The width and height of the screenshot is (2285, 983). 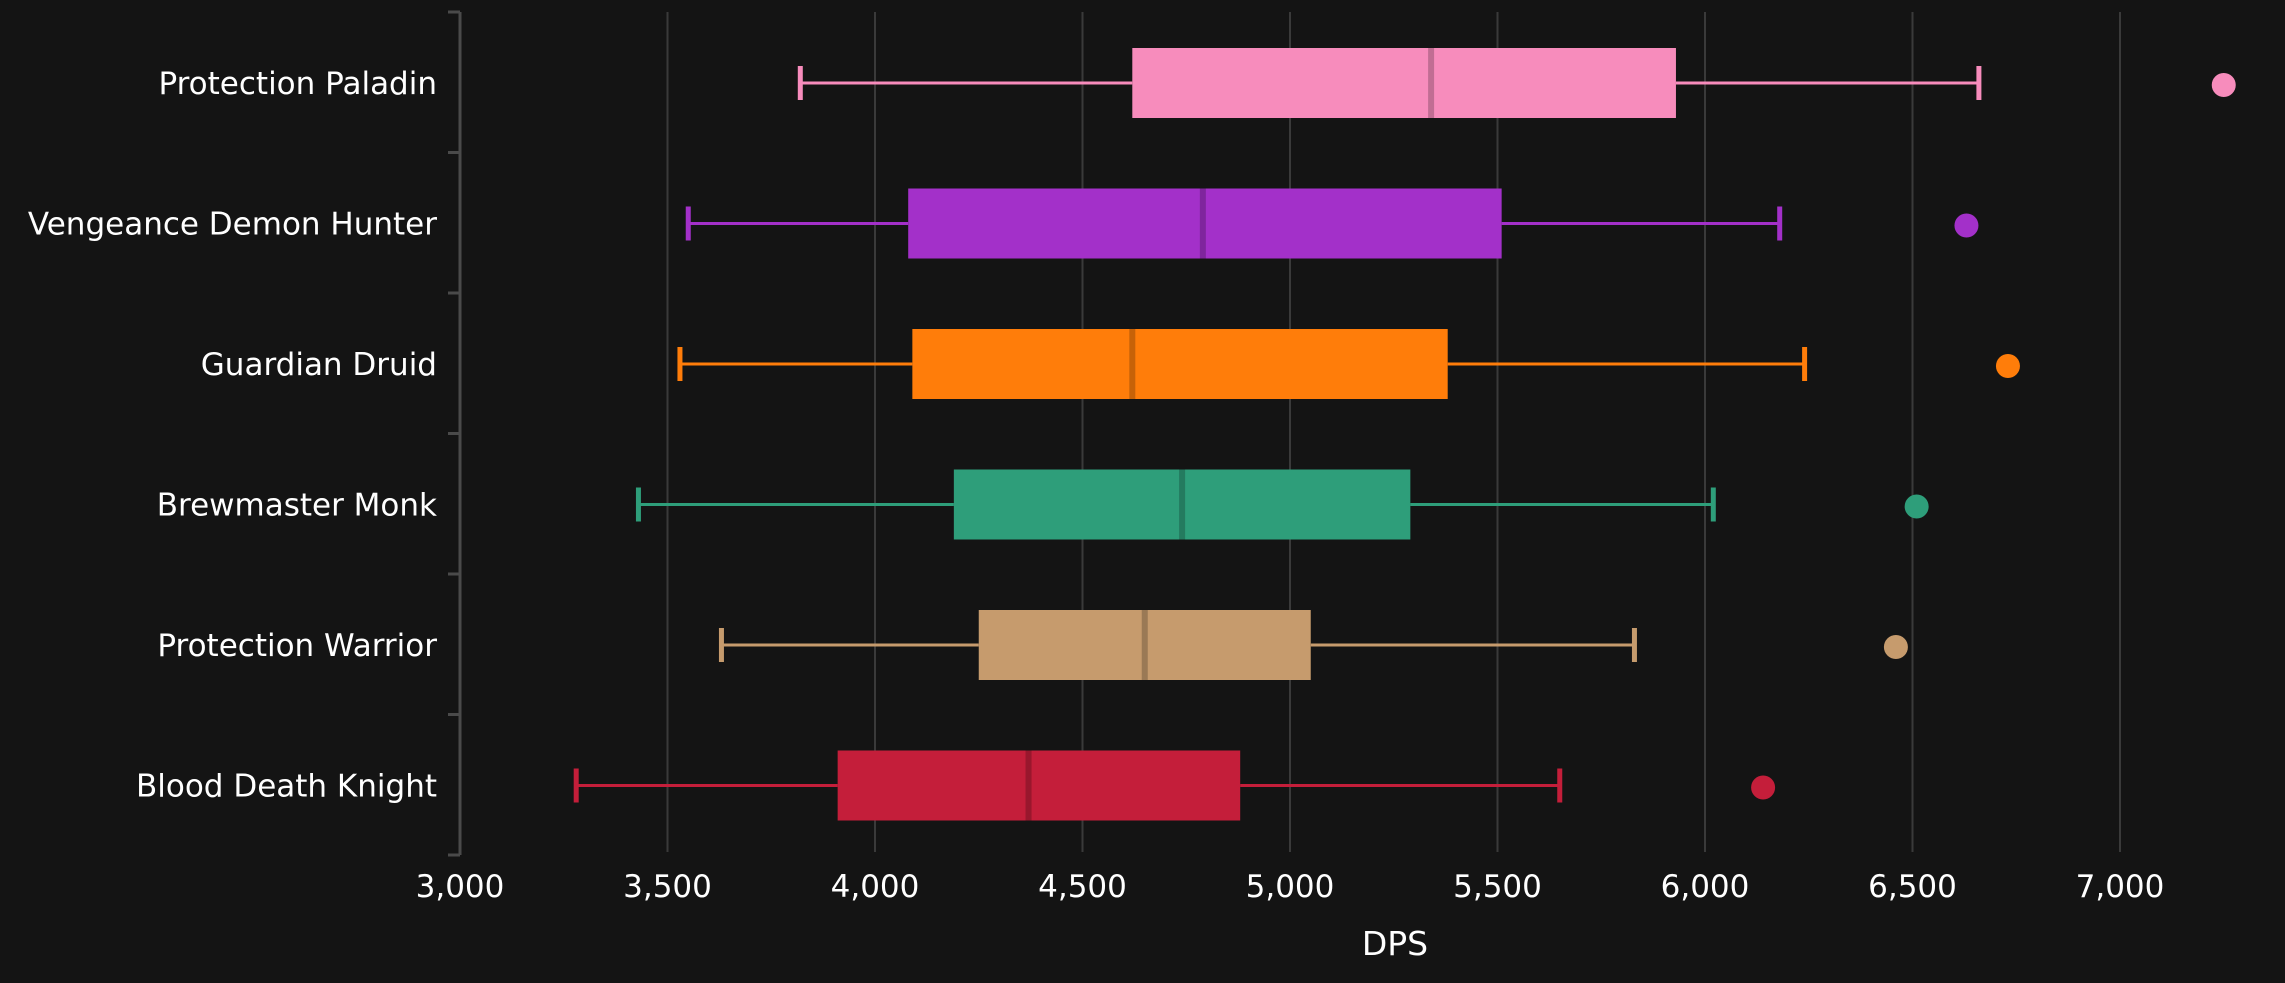 I want to click on y-category-label: Protection Warrior, so click(x=297, y=646).